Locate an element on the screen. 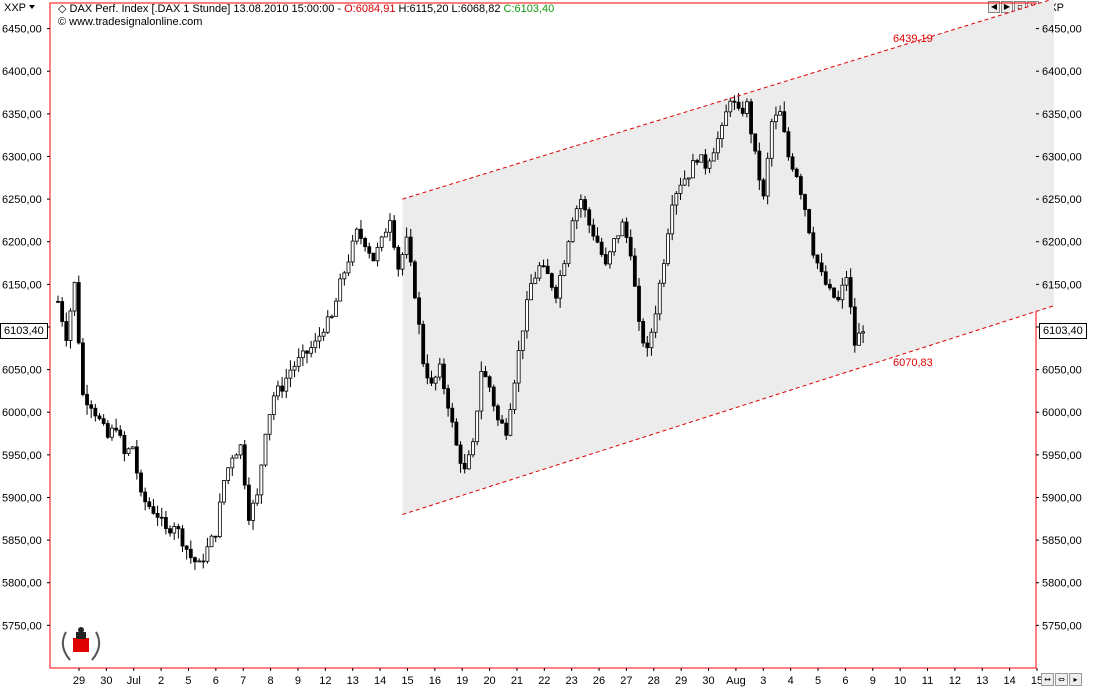 Image resolution: width=1098 pixels, height=689 pixels. x-tick-label: 21 is located at coordinates (517, 681).